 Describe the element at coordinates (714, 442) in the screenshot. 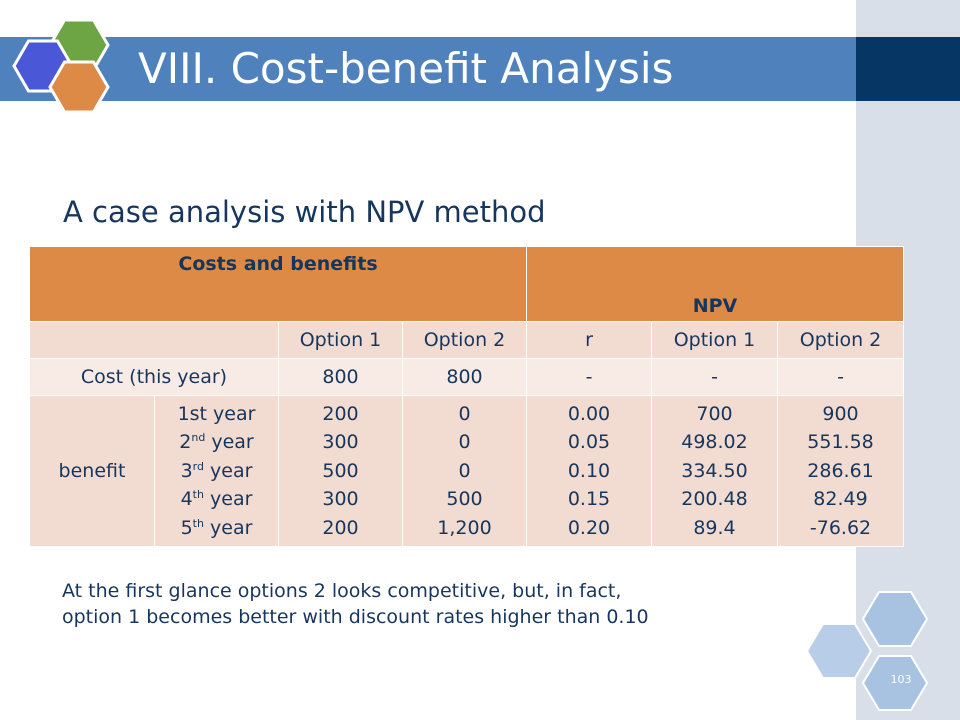

I see `npv-option1-value: 498.02` at that location.